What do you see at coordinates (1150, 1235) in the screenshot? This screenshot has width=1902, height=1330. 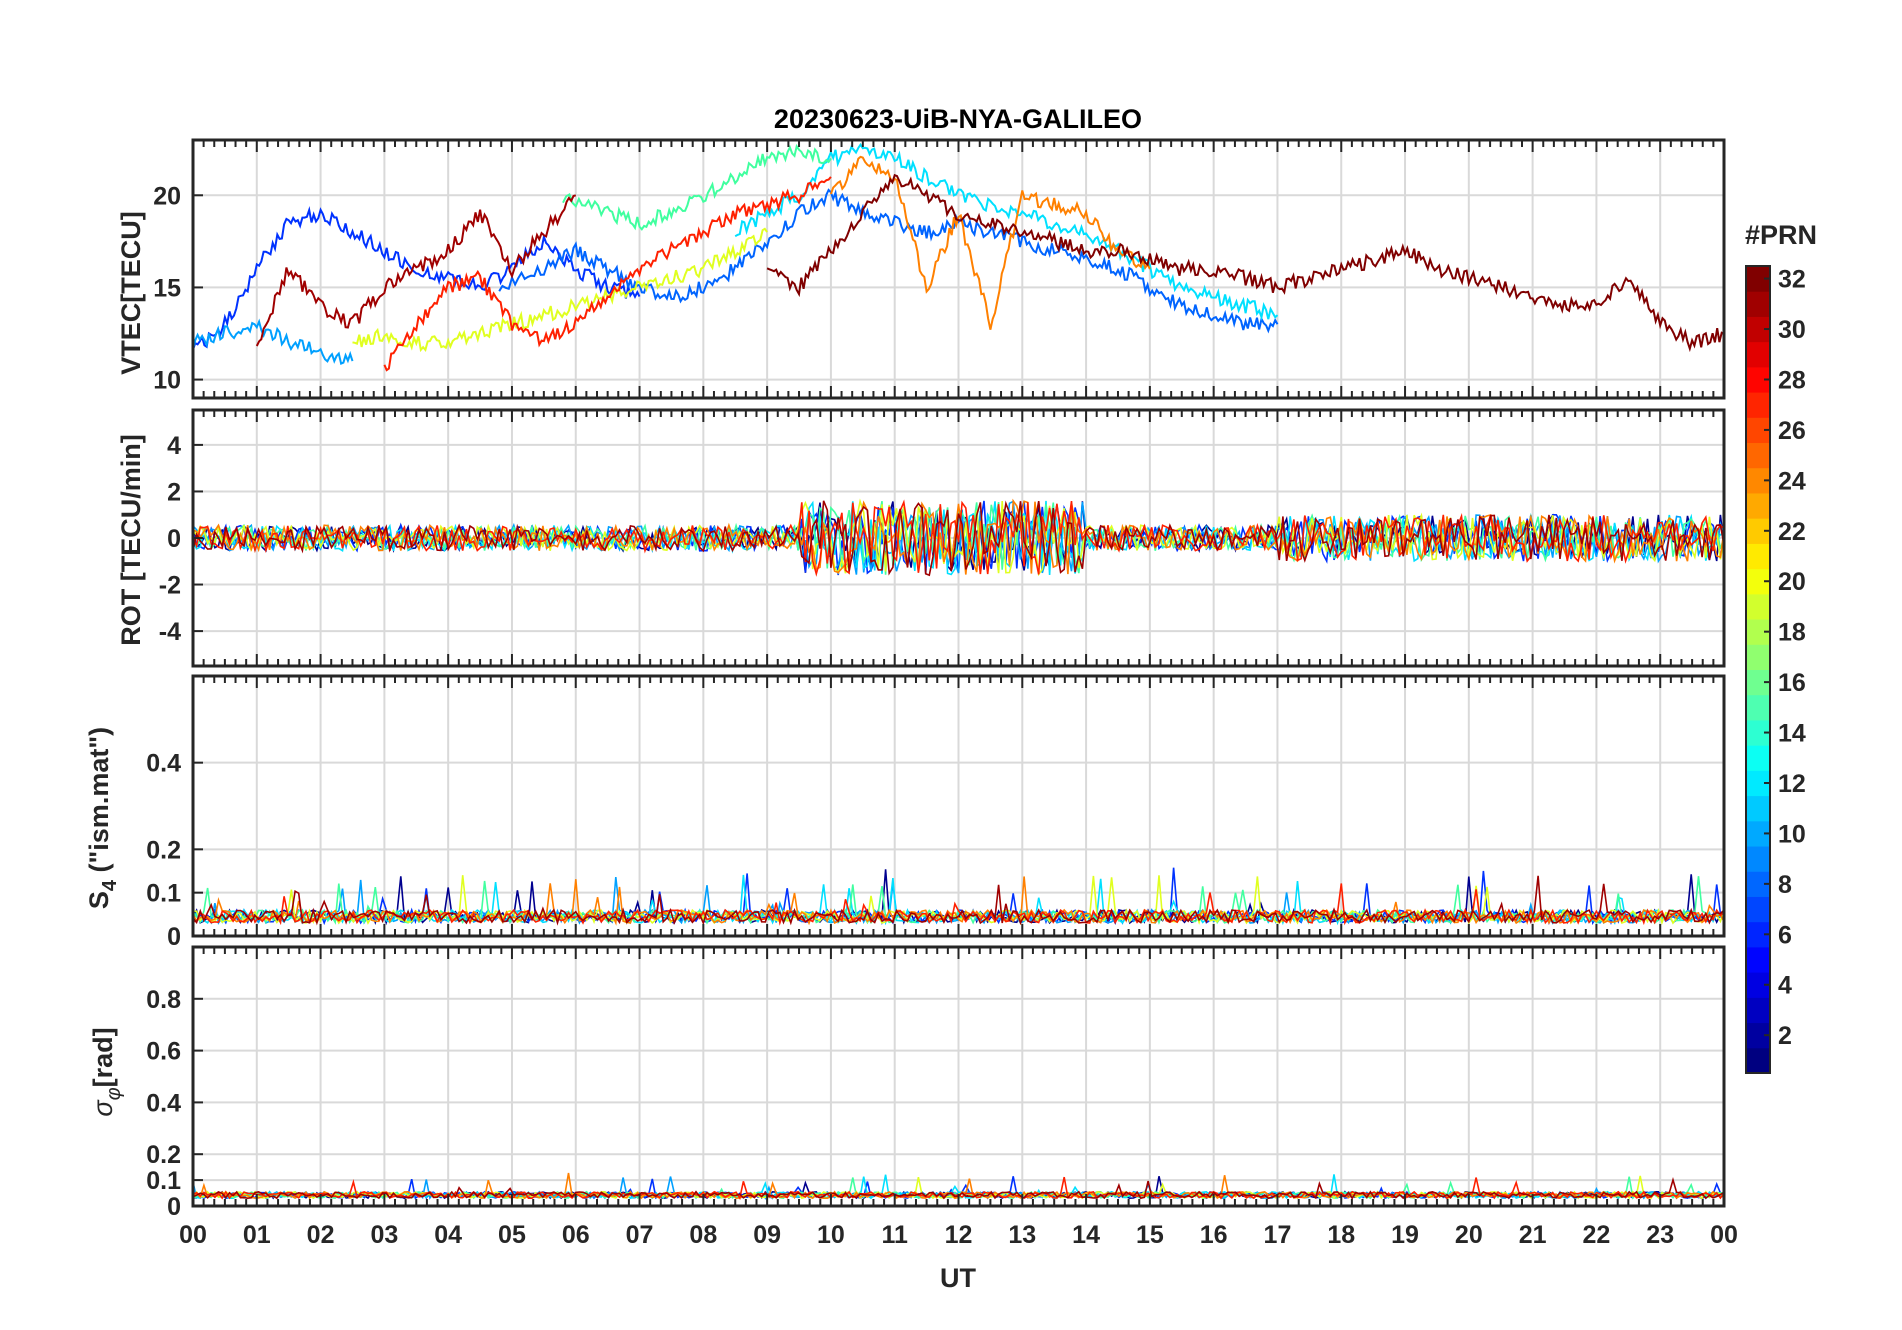 I see `x-tick-label: 15` at bounding box center [1150, 1235].